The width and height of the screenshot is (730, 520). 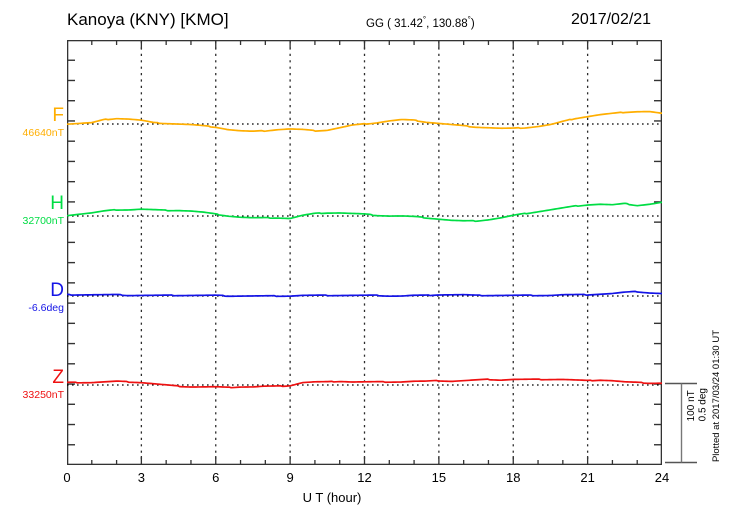 I want to click on component-label-h: H 32700nT, so click(x=38, y=210).